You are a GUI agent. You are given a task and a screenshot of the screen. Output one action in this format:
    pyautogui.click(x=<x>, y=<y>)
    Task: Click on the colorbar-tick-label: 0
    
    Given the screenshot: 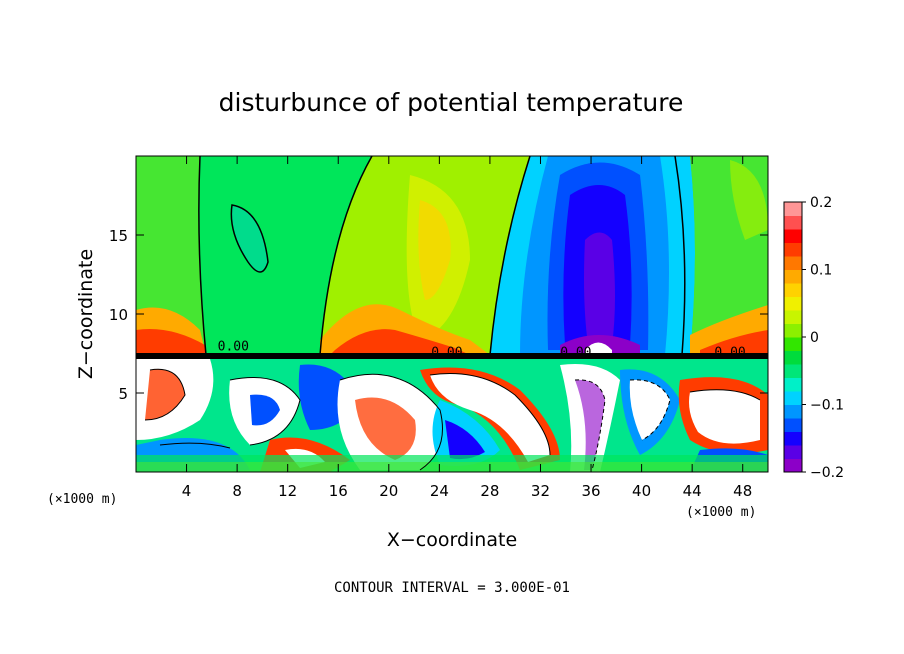 What is the action you would take?
    pyautogui.click(x=814, y=338)
    